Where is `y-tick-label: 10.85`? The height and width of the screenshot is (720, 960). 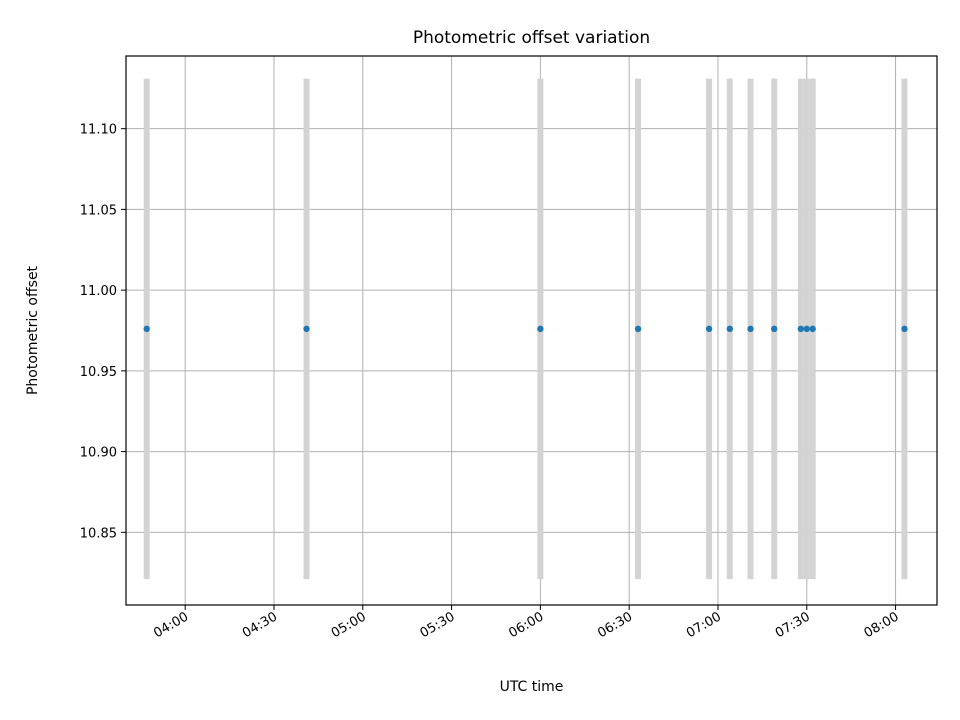 y-tick-label: 10.85 is located at coordinates (98, 533).